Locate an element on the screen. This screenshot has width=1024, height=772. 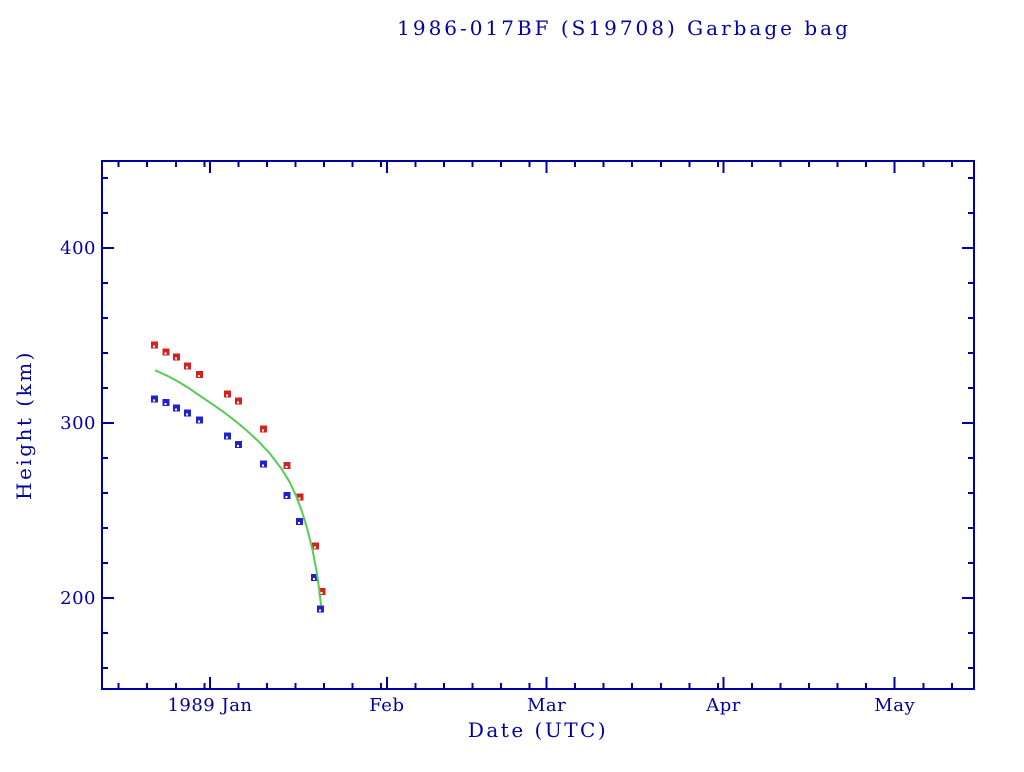
x-tick-label: 1989 Jan is located at coordinates (209, 705).